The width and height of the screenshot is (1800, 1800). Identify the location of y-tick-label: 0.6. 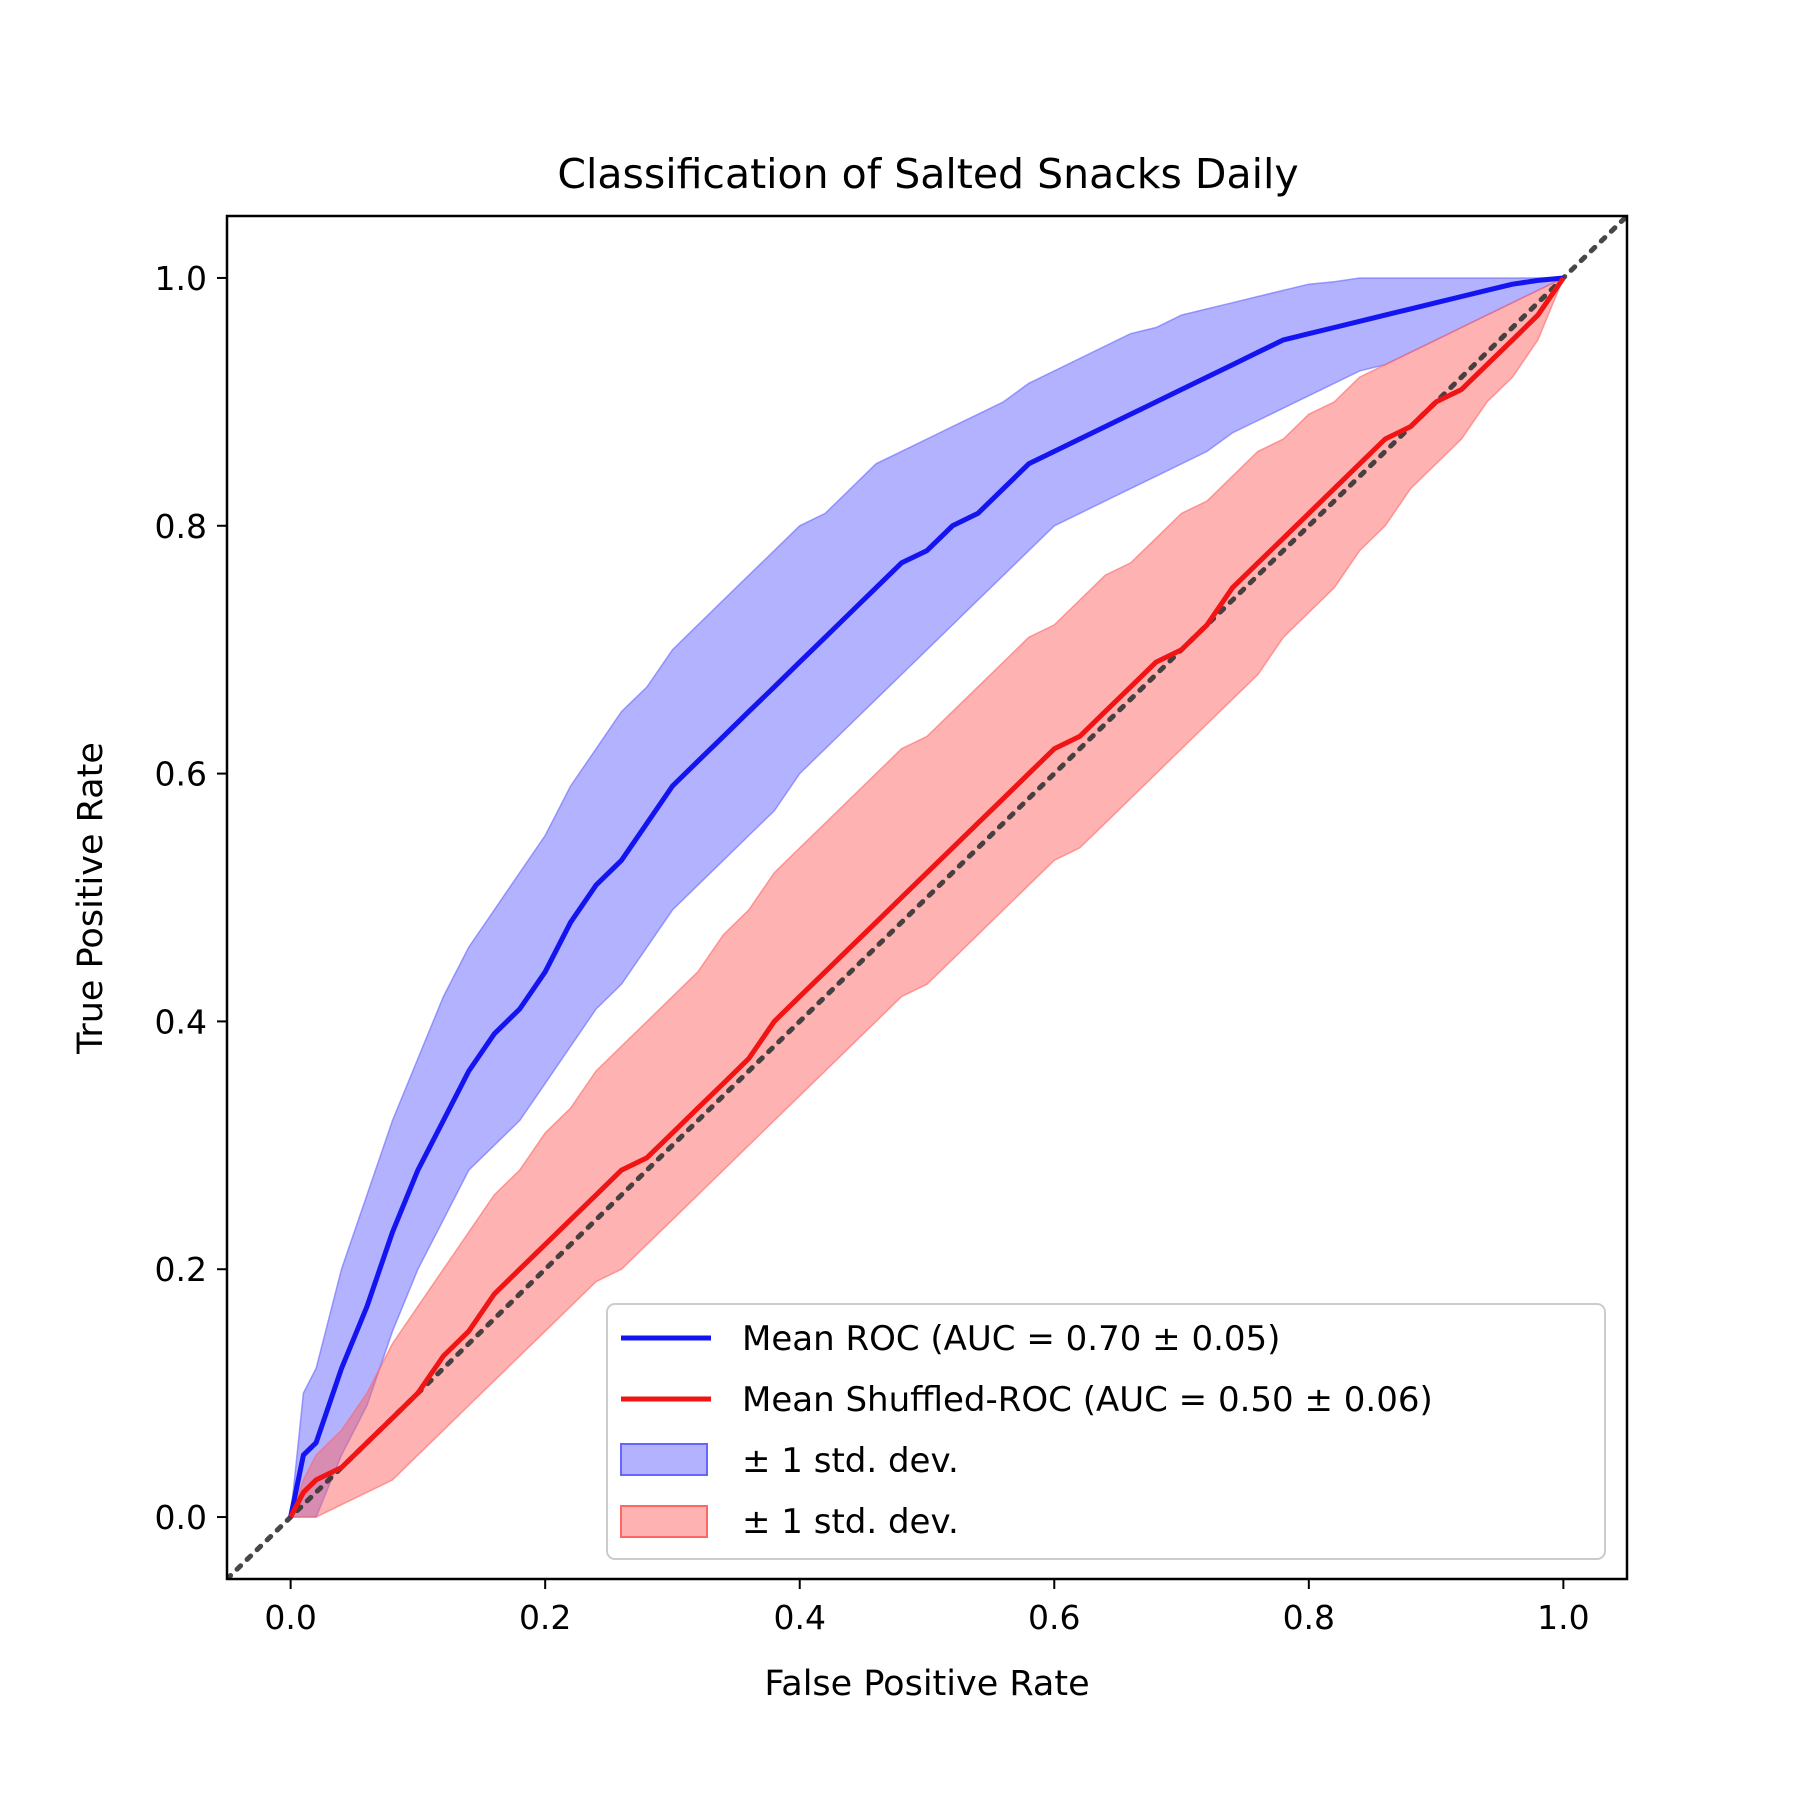
(181, 774).